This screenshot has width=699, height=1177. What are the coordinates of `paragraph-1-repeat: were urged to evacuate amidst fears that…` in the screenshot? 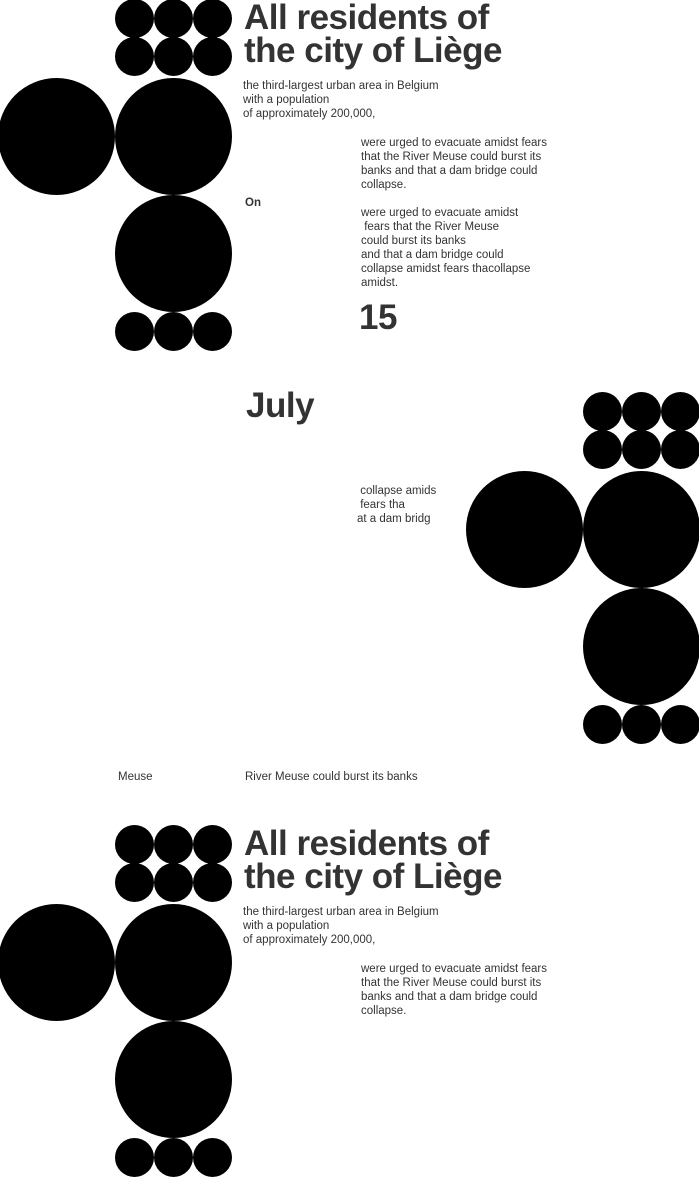 It's located at (454, 990).